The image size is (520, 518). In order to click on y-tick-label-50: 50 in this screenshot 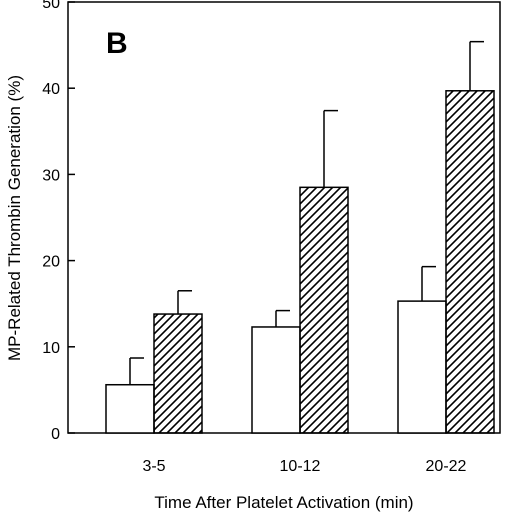, I will do `click(51, 6)`.